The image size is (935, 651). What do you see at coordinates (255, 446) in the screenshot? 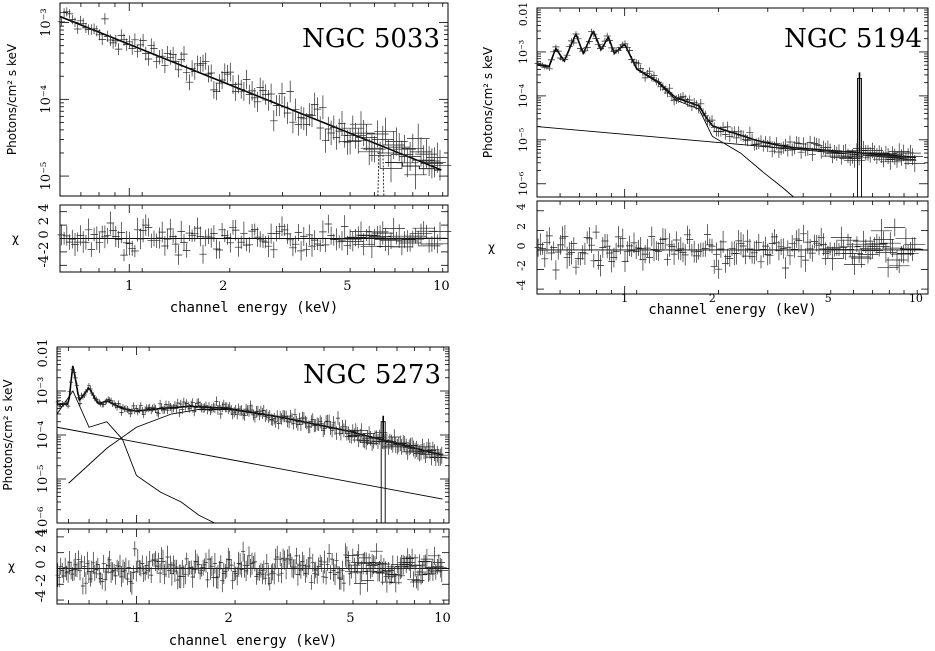
I see `absorbed-component` at bounding box center [255, 446].